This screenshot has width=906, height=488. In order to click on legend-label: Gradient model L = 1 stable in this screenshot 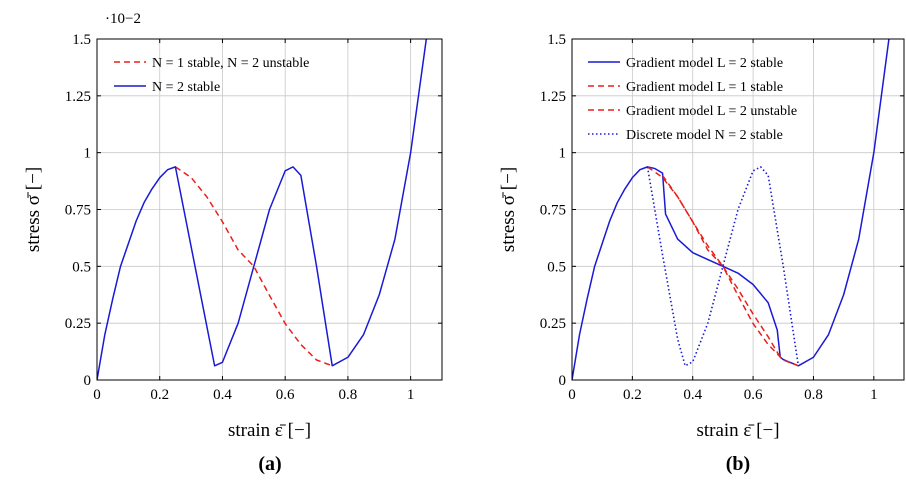, I will do `click(704, 87)`.